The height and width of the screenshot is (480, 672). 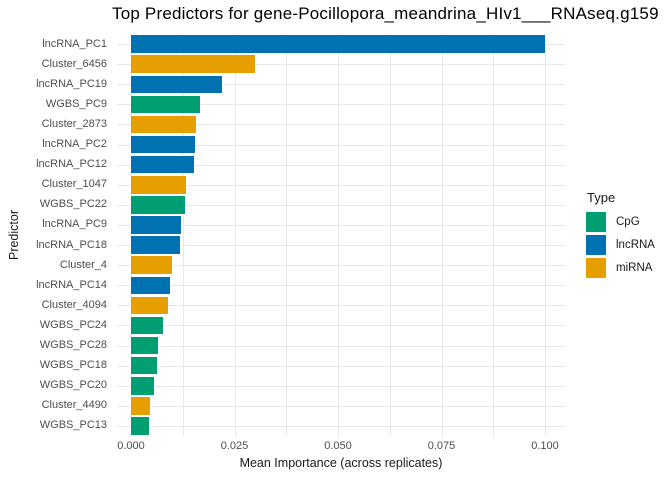 I want to click on x-axis-label: 0.075, so click(x=441, y=446).